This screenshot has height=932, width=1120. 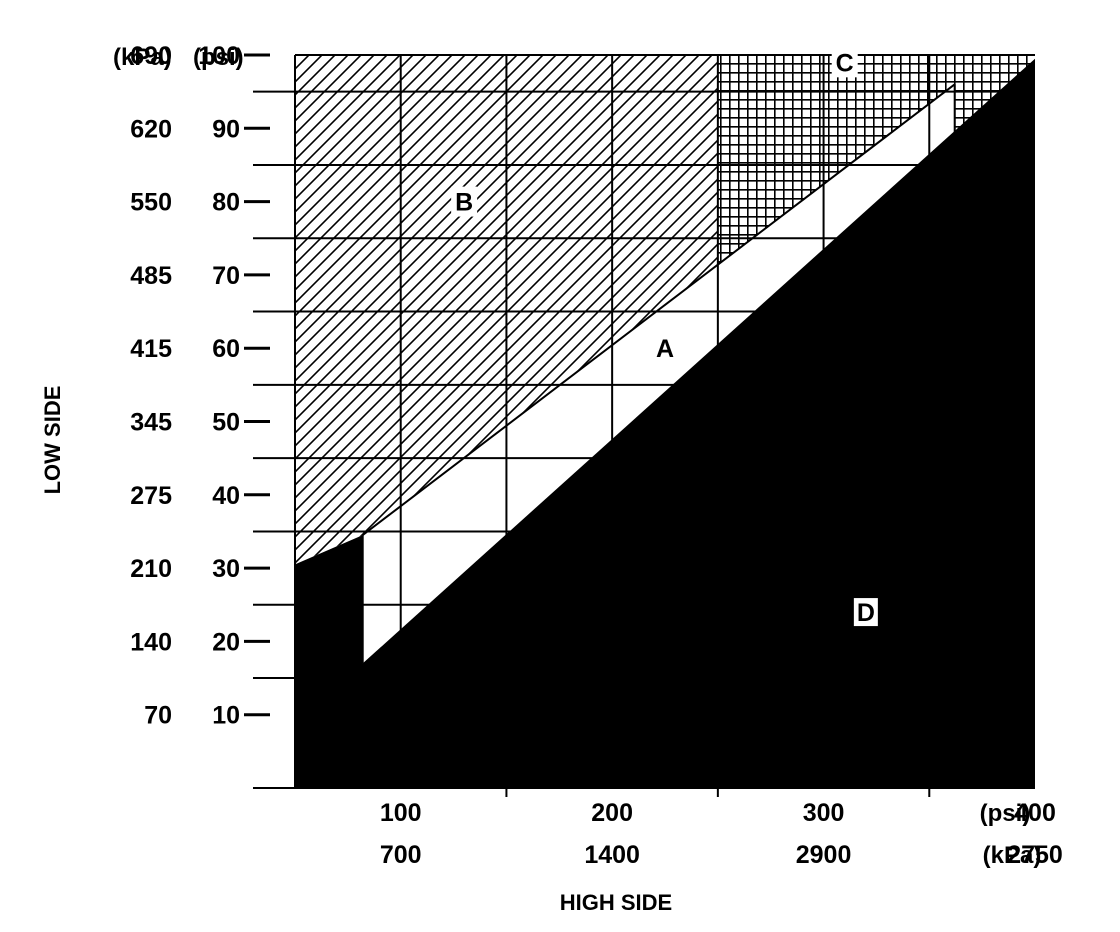 What do you see at coordinates (151, 349) in the screenshot?
I see `y-tick-label-kpa: 415` at bounding box center [151, 349].